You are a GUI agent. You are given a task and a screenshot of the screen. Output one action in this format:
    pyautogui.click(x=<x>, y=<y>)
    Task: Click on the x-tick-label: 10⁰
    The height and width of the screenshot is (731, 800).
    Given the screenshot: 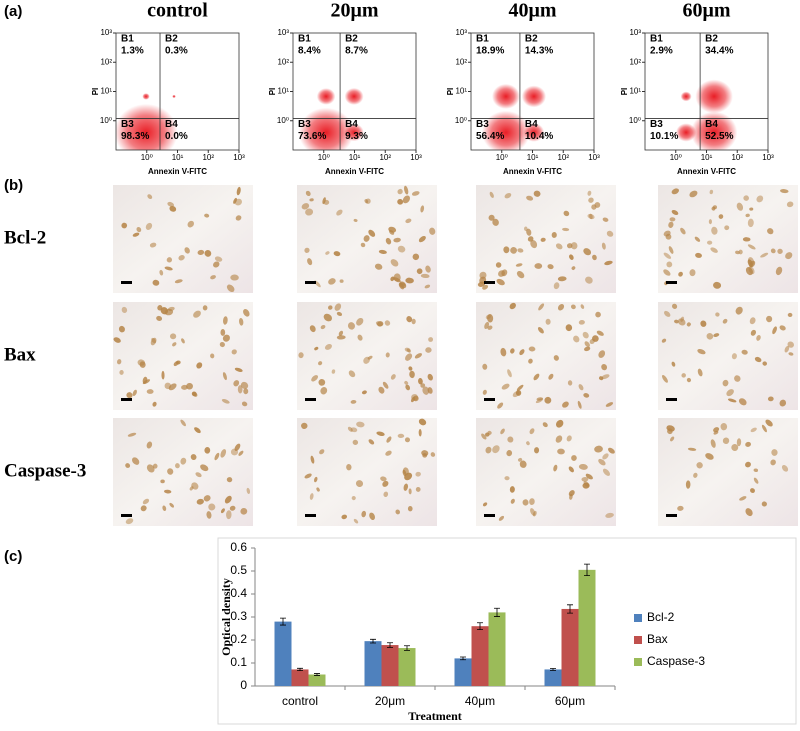 What is the action you would take?
    pyautogui.click(x=502, y=157)
    